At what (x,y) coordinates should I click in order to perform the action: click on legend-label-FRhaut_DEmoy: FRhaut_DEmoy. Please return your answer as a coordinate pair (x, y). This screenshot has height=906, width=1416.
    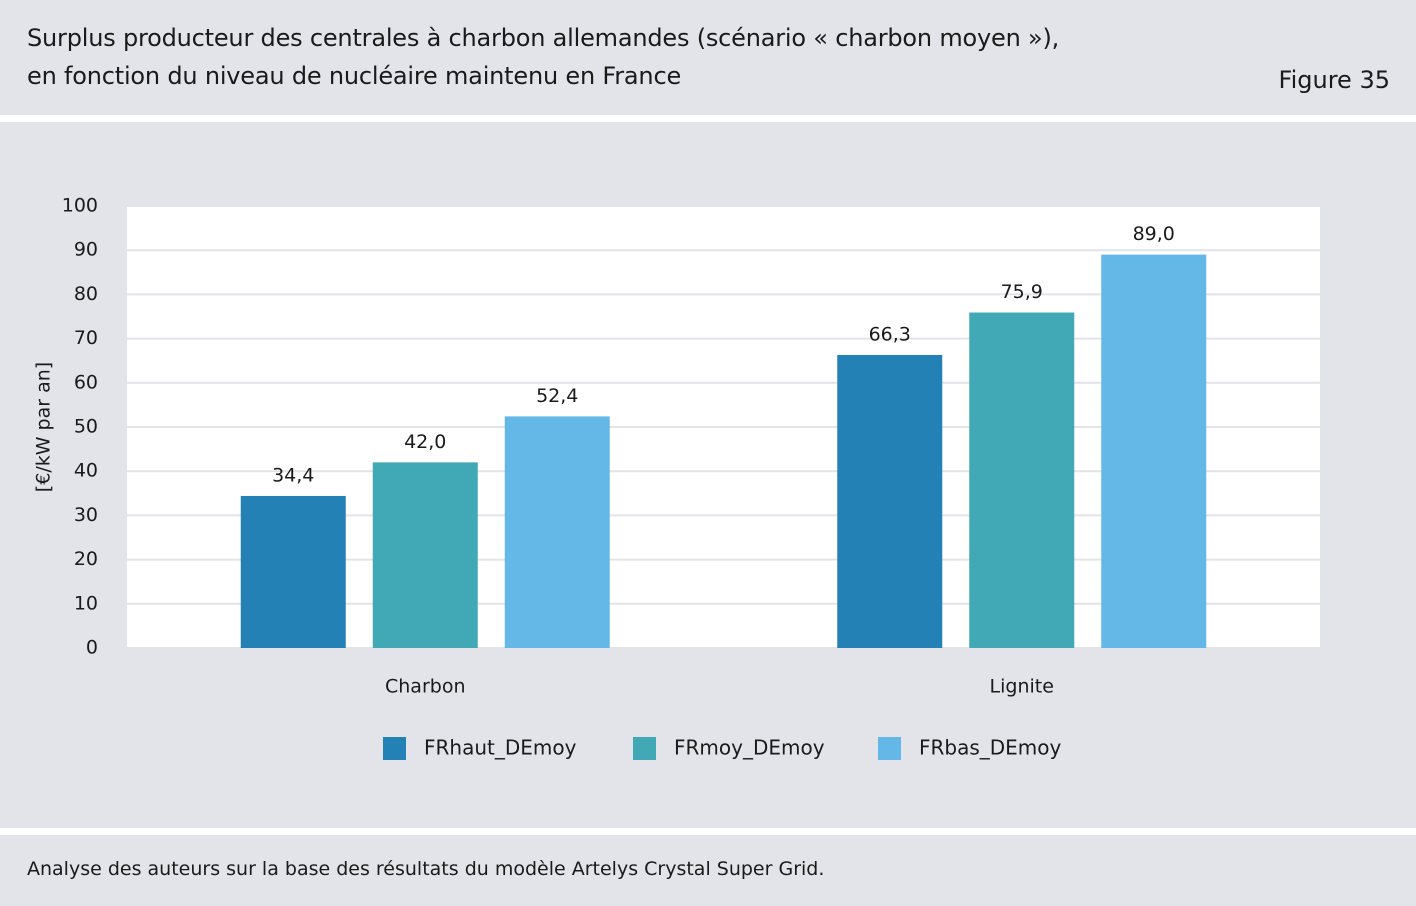
    Looking at the image, I should click on (500, 748).